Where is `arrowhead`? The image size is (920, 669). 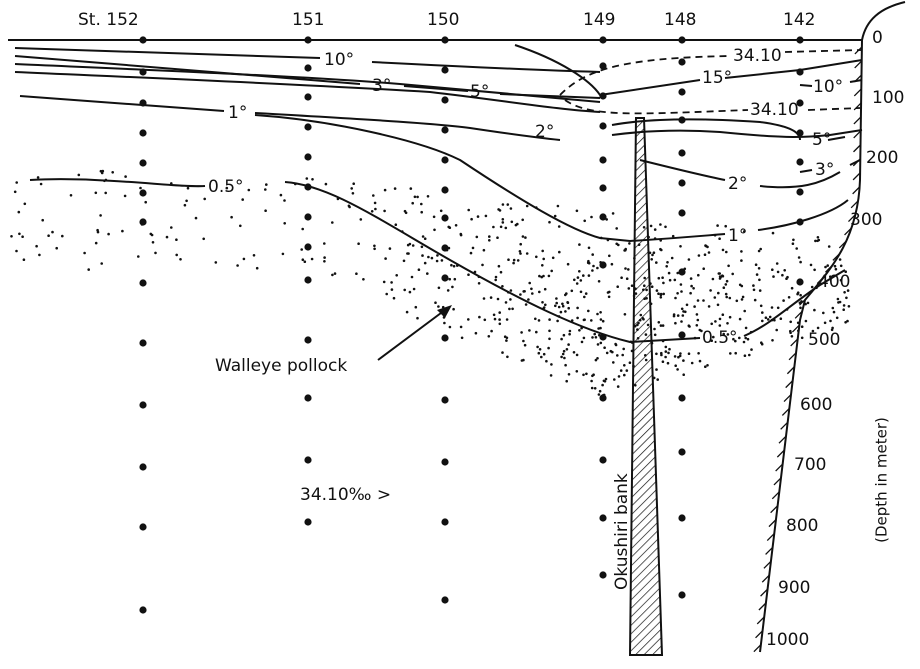 arrowhead is located at coordinates (444, 311).